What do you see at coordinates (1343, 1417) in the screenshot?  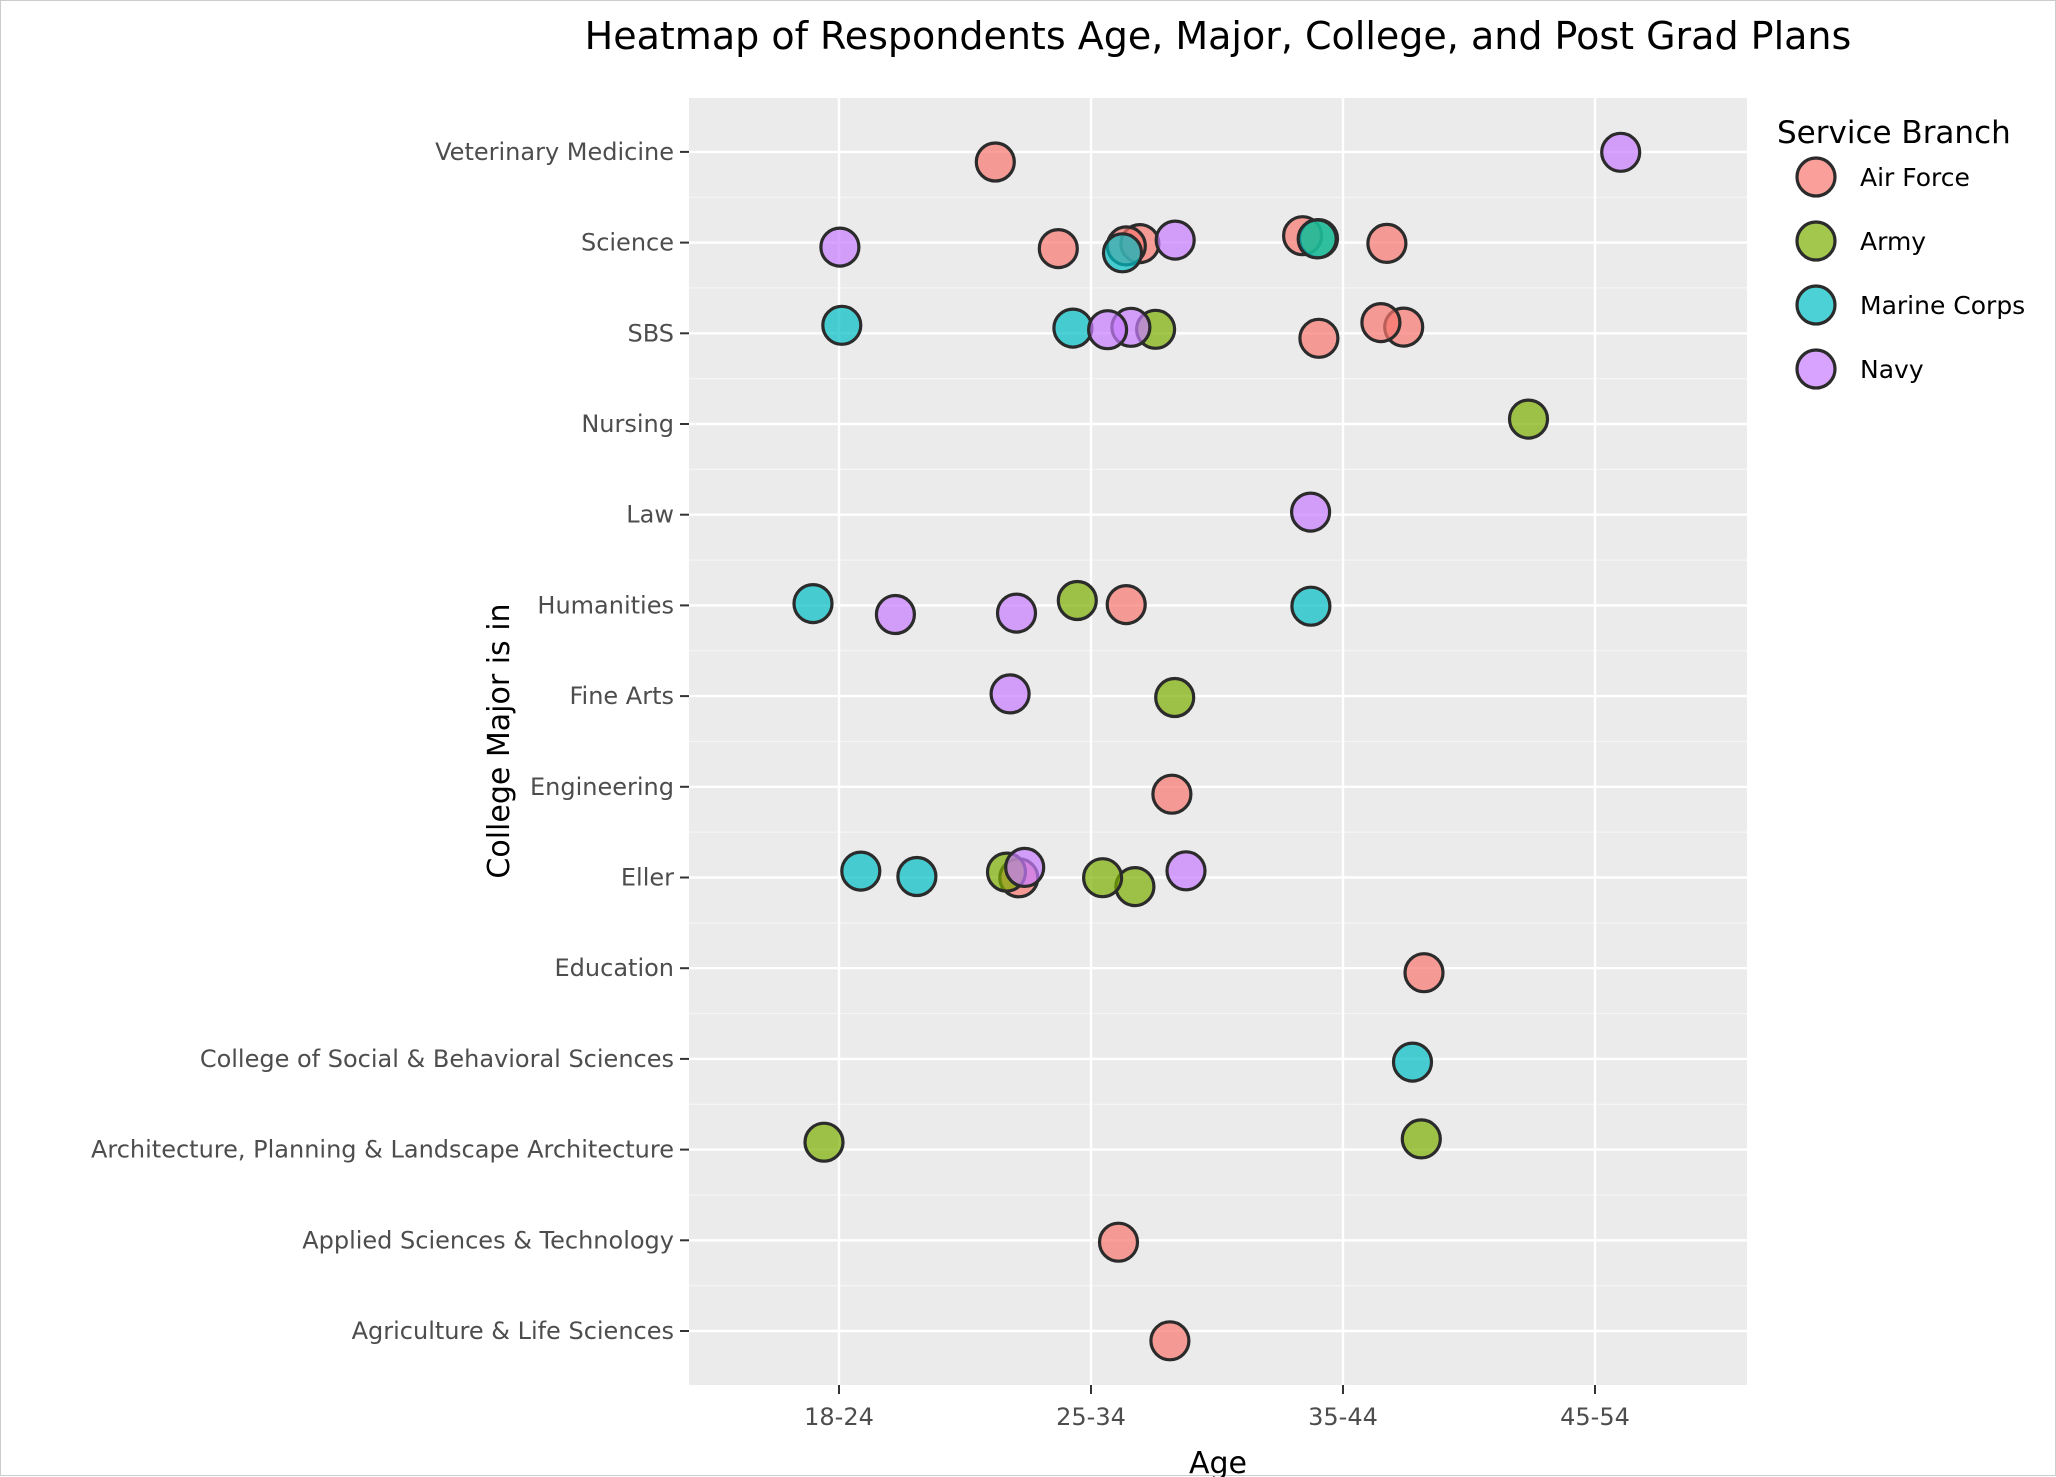 I see `x-tick-label-35-44: 35-44` at bounding box center [1343, 1417].